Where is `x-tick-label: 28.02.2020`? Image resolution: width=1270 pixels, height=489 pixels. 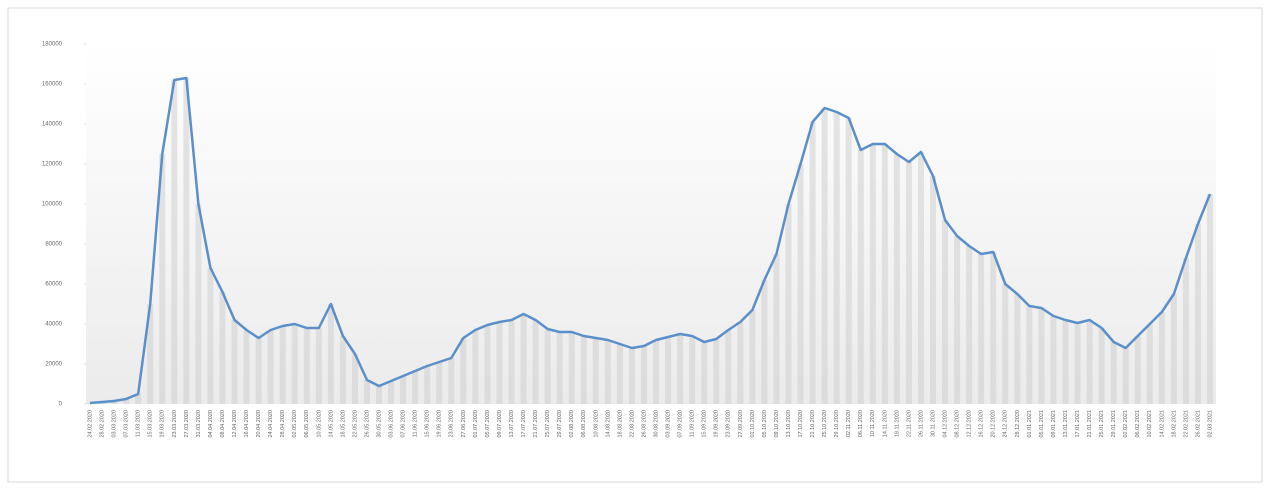 x-tick-label: 28.02.2020 is located at coordinates (102, 424).